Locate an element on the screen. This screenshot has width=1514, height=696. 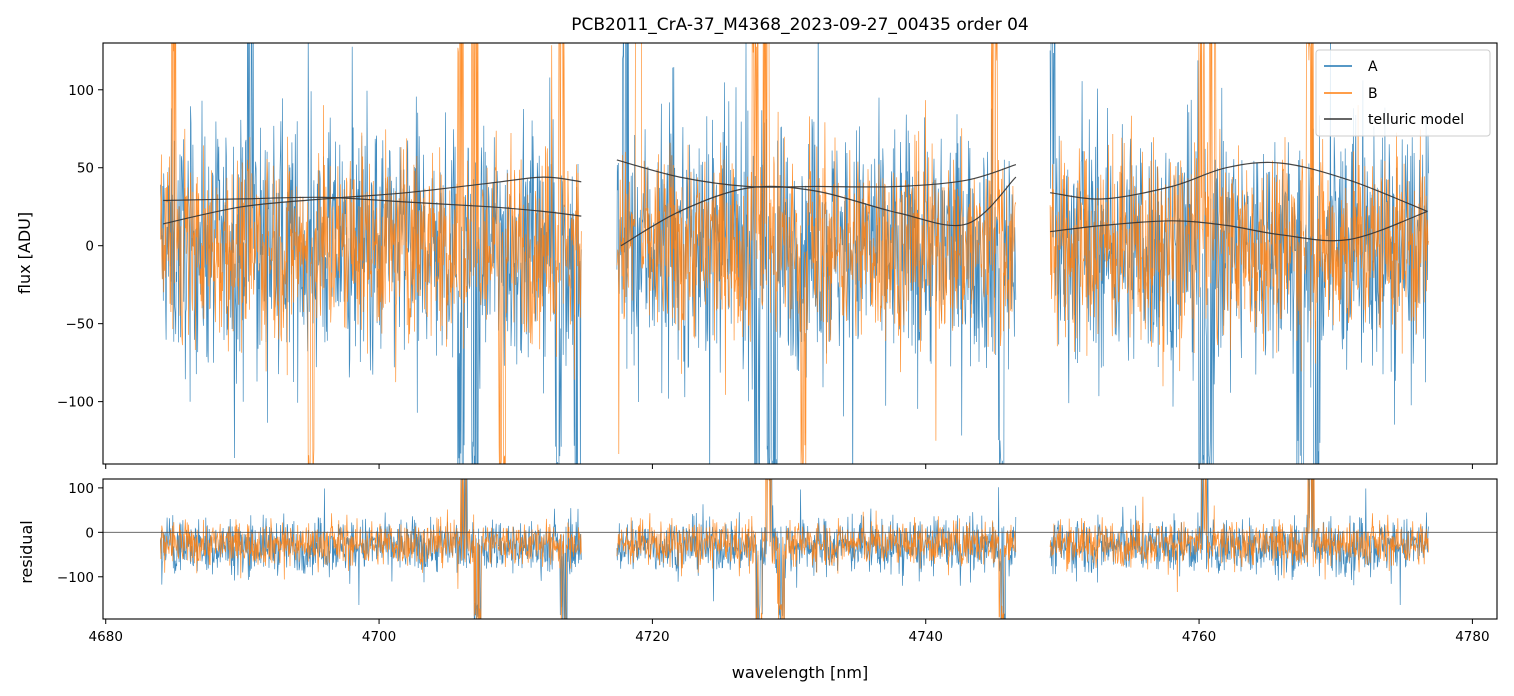
residual-ylabel: residual is located at coordinates (26, 551).